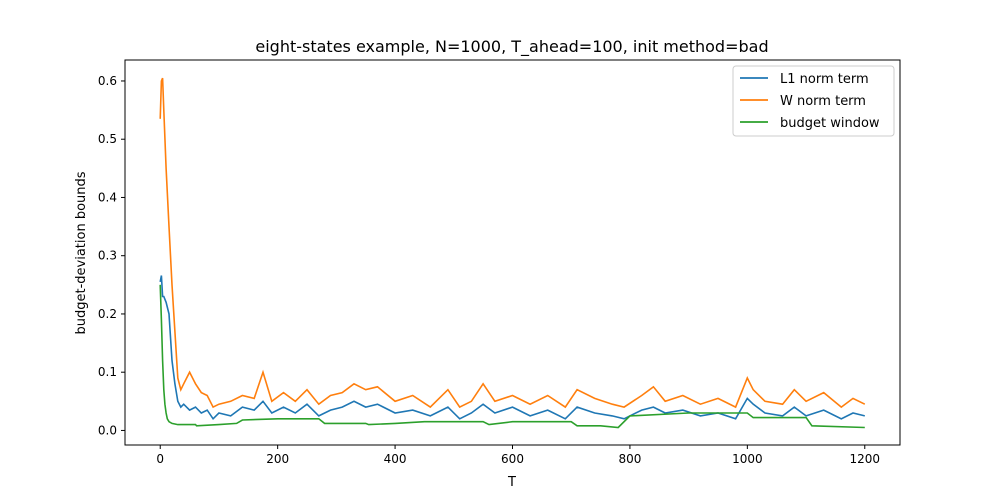  What do you see at coordinates (823, 101) in the screenshot?
I see `legend-label: W norm term` at bounding box center [823, 101].